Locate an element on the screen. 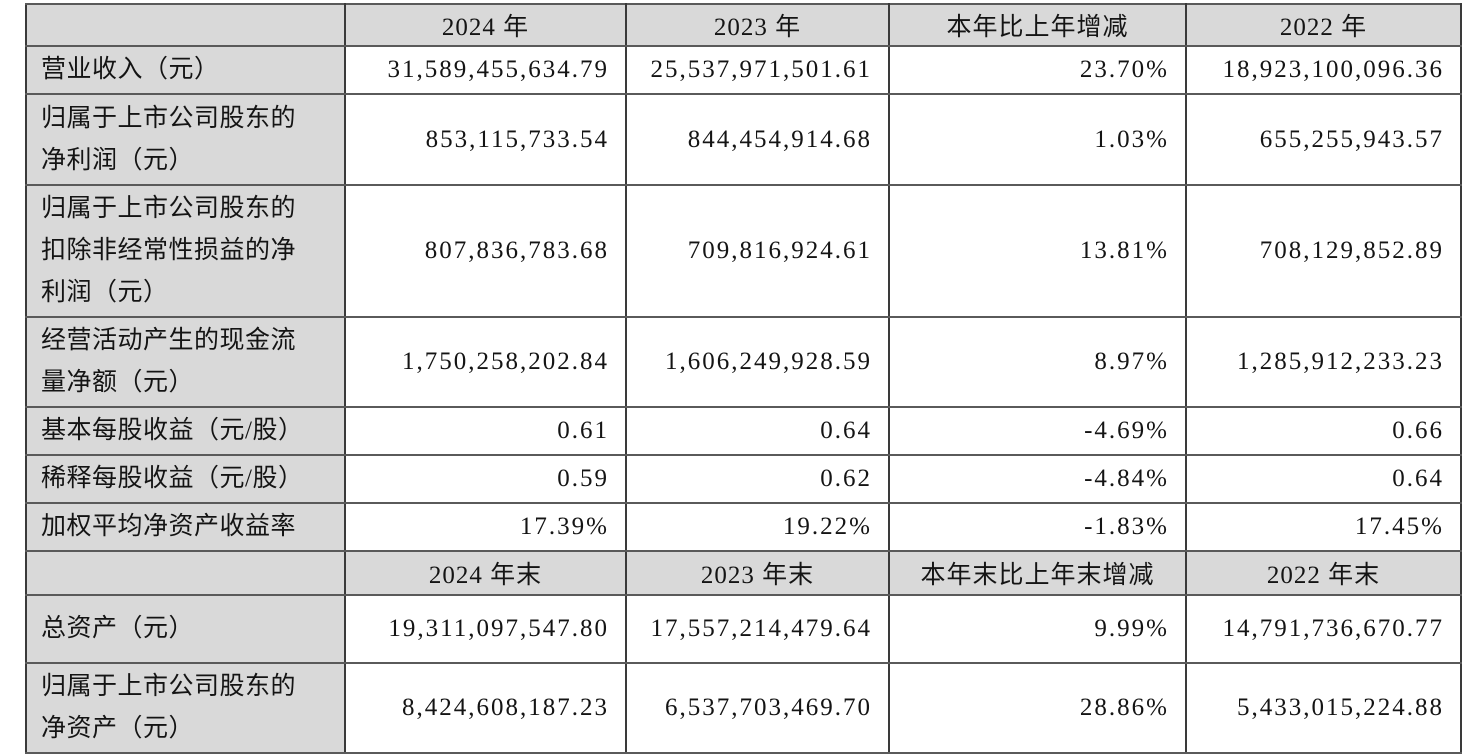 Image resolution: width=1481 pixels, height=754 pixels. yearend-header-2023: 2023 年末 is located at coordinates (757, 573).